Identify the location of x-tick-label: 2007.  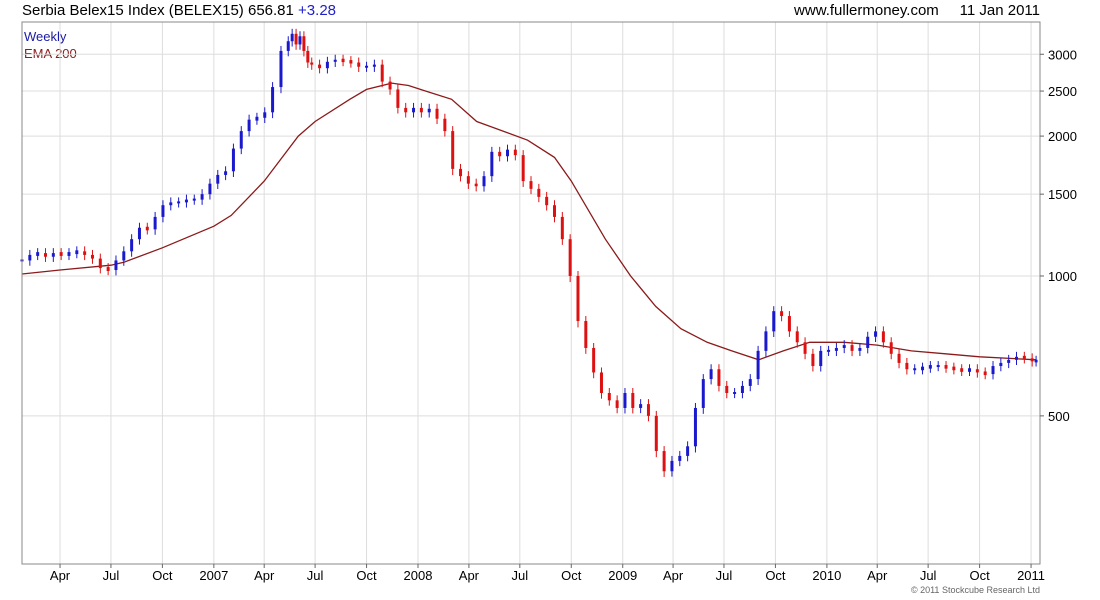
(213, 575).